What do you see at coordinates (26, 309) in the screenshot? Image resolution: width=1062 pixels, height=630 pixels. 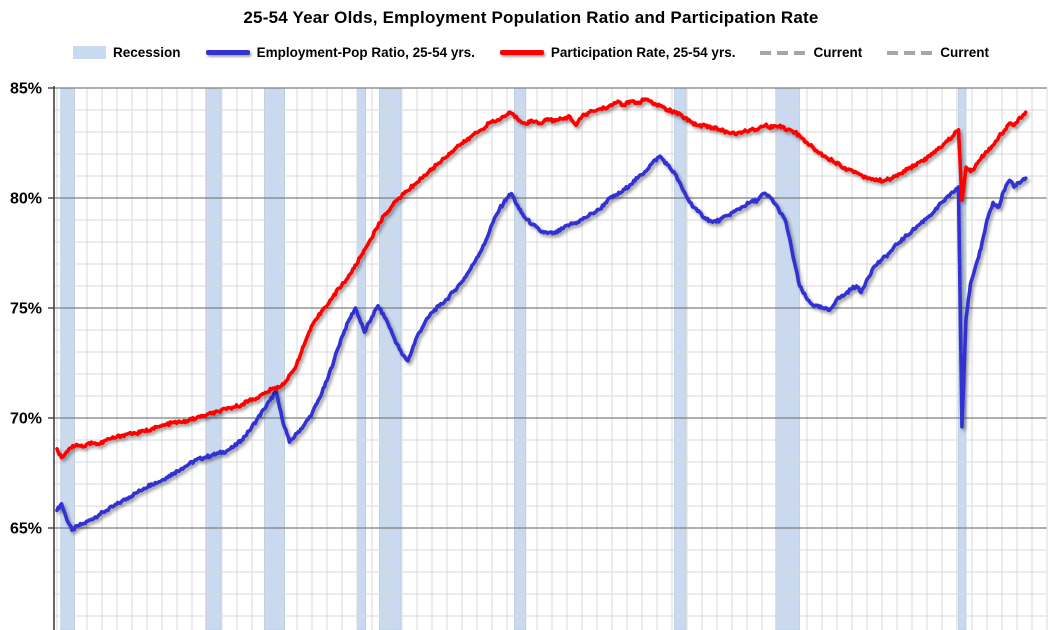 I see `y-axis-label: 75%` at bounding box center [26, 309].